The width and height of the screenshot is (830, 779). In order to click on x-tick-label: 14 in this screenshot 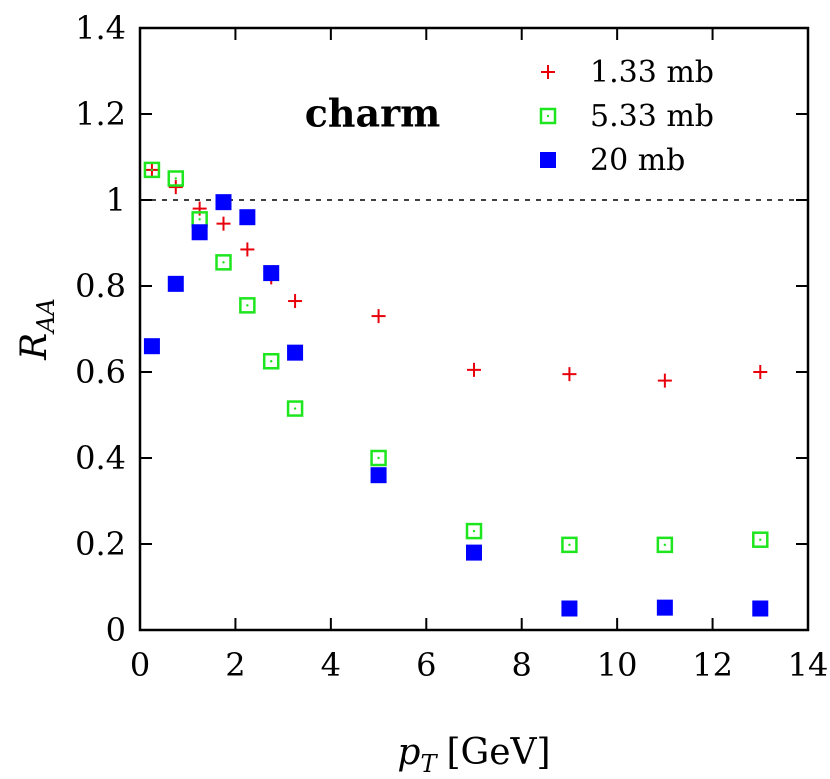, I will do `click(808, 665)`.